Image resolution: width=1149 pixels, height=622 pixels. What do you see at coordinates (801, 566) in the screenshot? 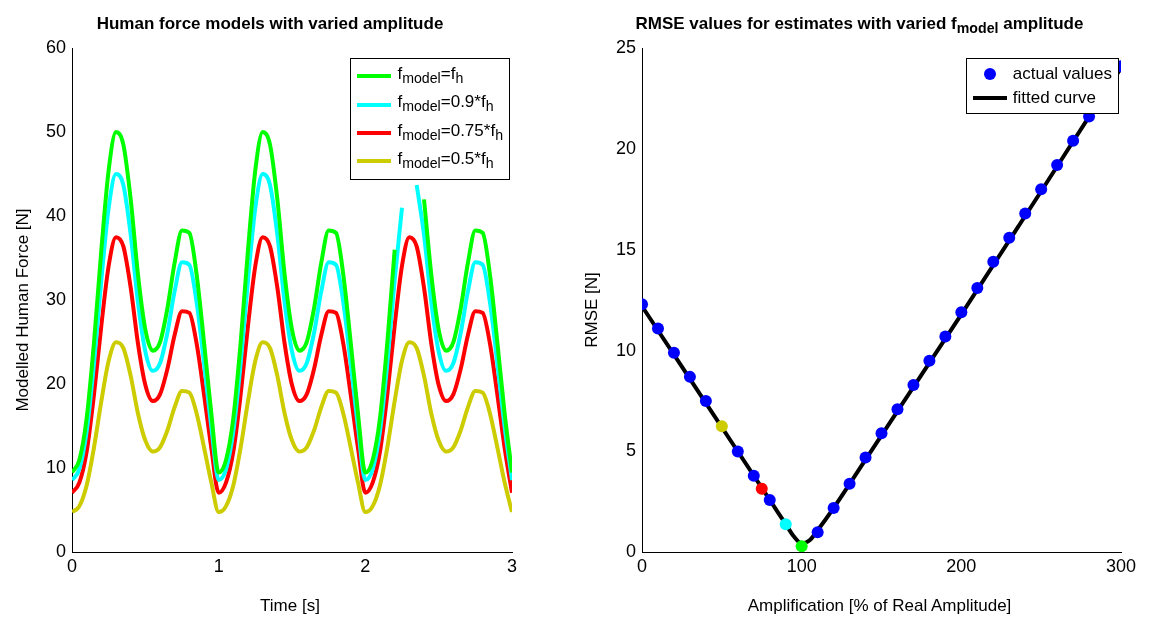
I see `x-tick-label: 100` at bounding box center [801, 566].